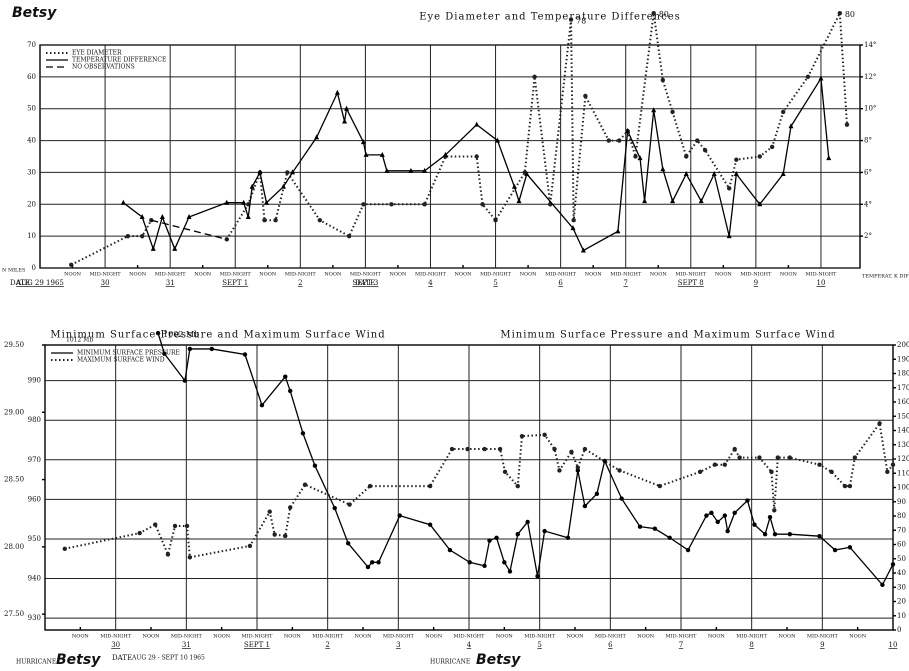 This screenshot has height=671, width=909. Describe the element at coordinates (327, 645) in the screenshot. I see `date-label: 2` at that location.